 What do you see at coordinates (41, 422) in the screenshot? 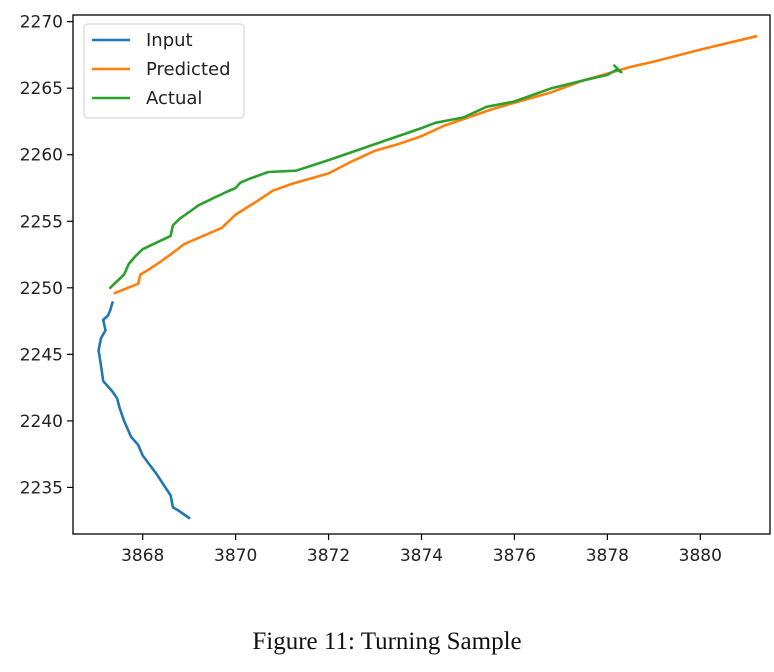
I see `y-tick-label: 2240` at bounding box center [41, 422].